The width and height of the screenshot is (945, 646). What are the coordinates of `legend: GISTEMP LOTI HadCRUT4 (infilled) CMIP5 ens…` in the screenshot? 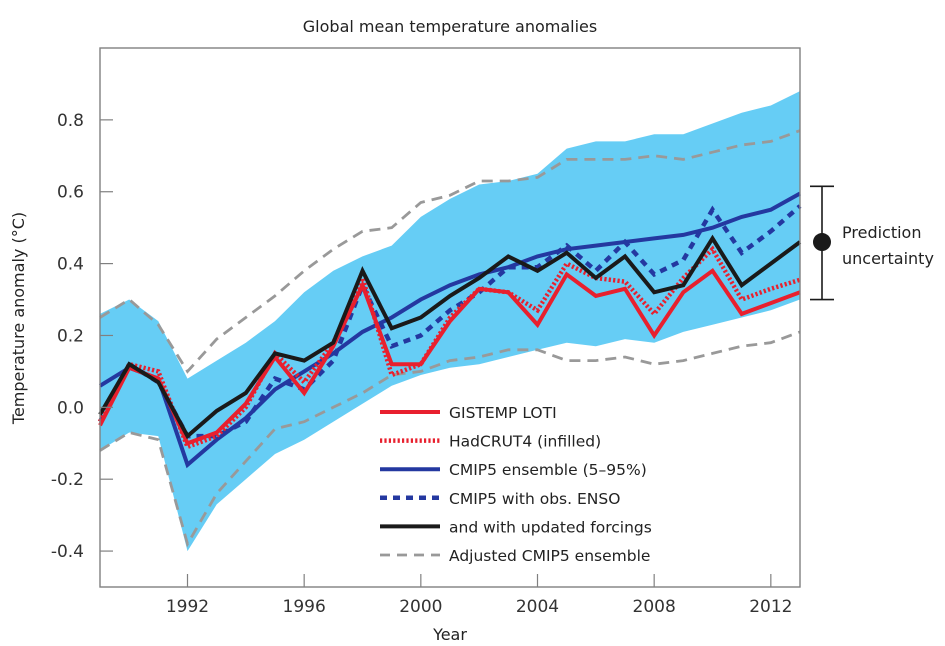 It's located at (516, 484).